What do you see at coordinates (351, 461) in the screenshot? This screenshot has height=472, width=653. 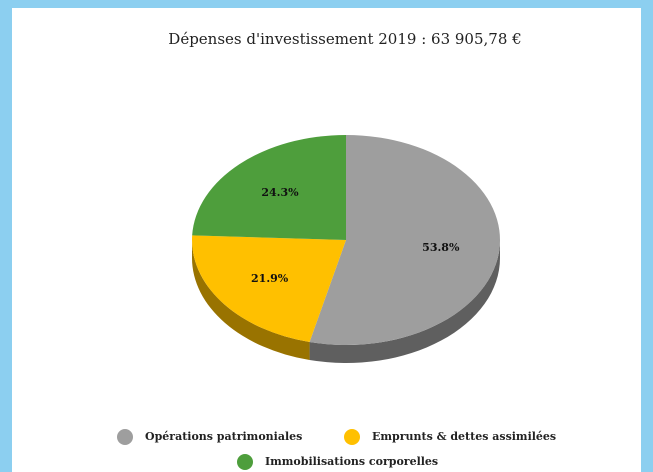 I see `legend-label: Immobilisations corporelles` at bounding box center [351, 461].